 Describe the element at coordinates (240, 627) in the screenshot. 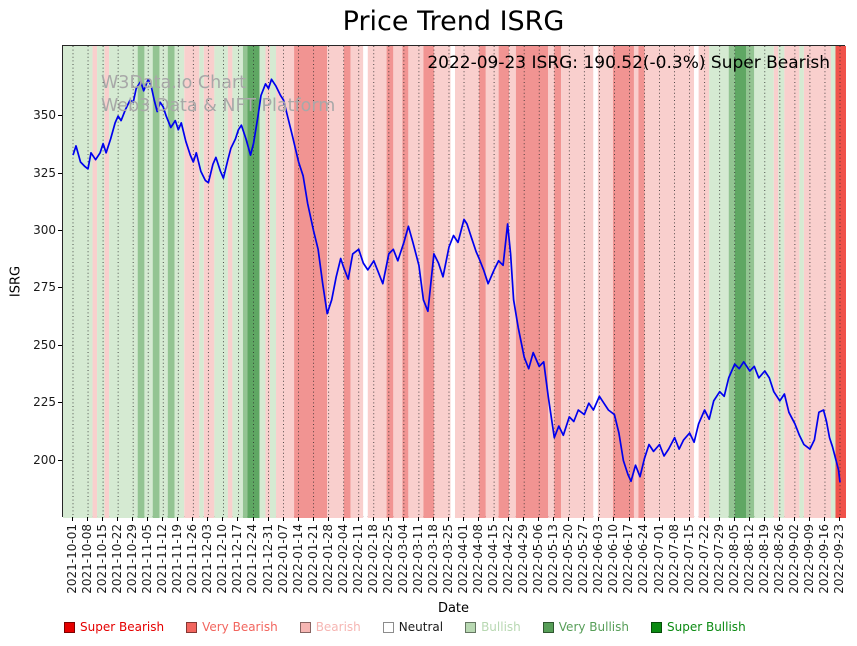

I see `legend-label: Very Bearish` at that location.